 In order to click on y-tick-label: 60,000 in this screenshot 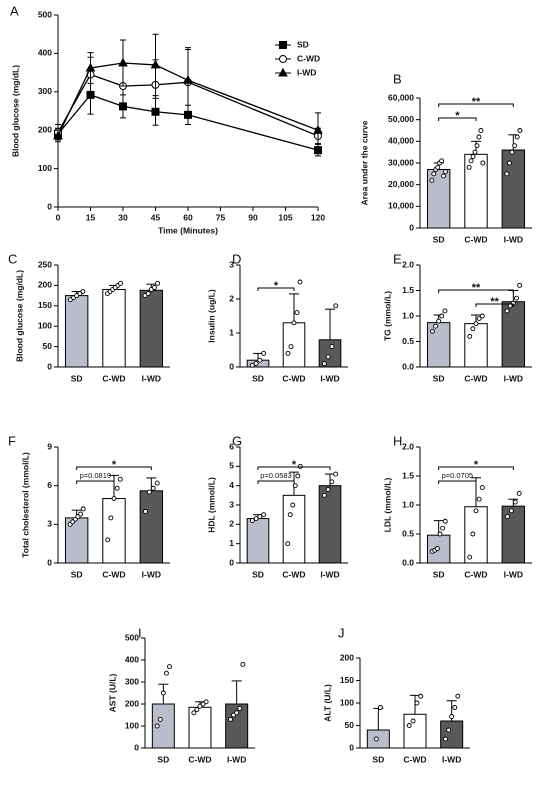, I will do `click(401, 97)`.